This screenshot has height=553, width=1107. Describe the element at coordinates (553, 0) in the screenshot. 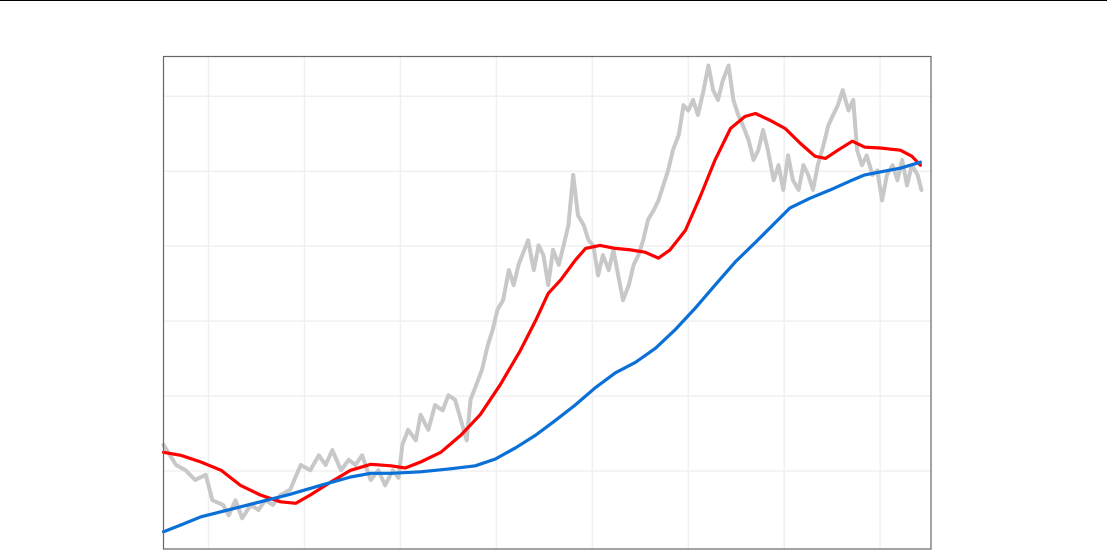

I see `top-border-line` at that location.